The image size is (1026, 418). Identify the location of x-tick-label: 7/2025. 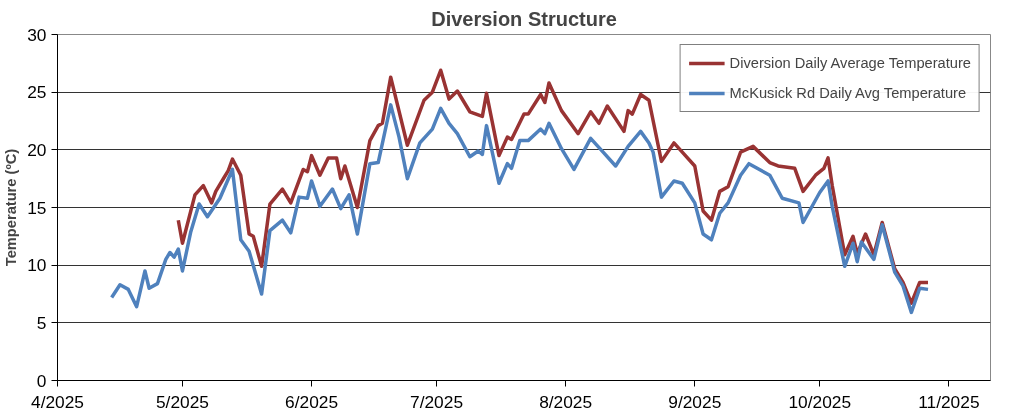
(437, 401).